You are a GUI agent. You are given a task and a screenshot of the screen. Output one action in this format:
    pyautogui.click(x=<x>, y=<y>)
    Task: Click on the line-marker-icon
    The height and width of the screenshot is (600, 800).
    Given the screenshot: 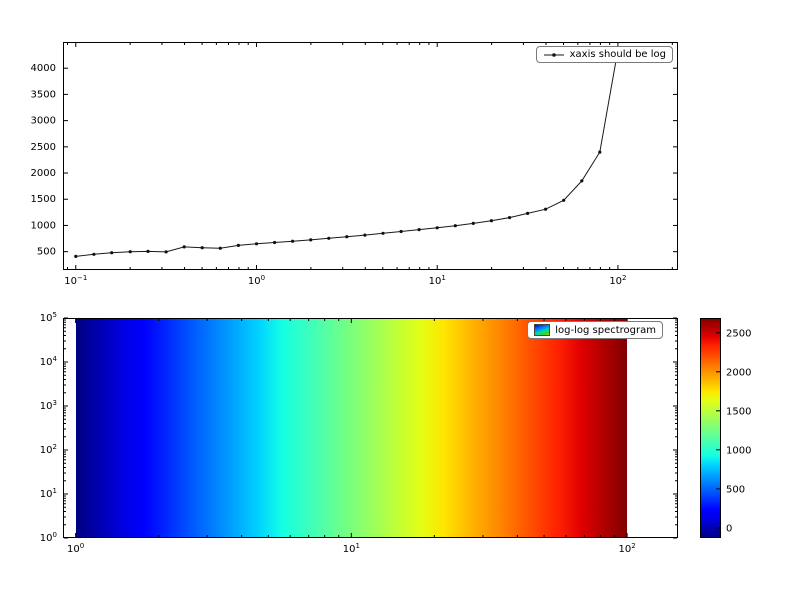 What is the action you would take?
    pyautogui.click(x=553, y=54)
    